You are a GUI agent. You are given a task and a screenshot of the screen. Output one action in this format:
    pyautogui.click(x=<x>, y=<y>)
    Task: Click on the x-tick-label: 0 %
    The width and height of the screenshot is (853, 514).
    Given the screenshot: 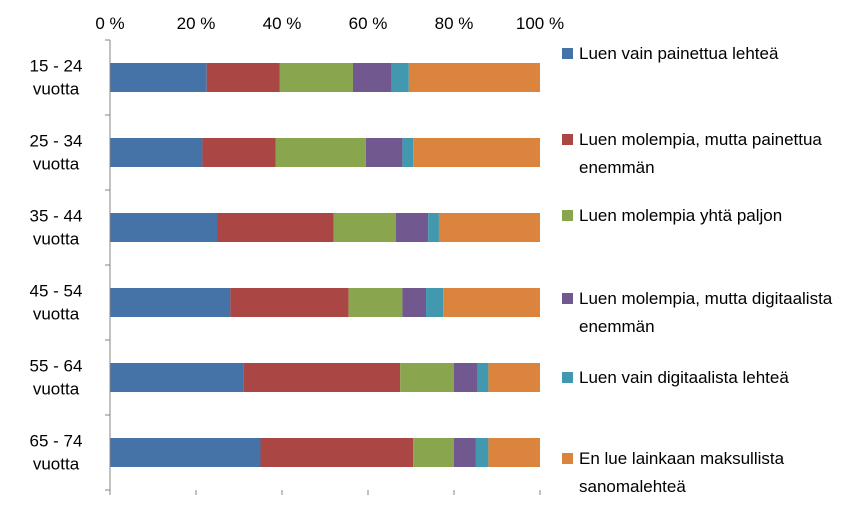 What is the action you would take?
    pyautogui.click(x=109, y=23)
    